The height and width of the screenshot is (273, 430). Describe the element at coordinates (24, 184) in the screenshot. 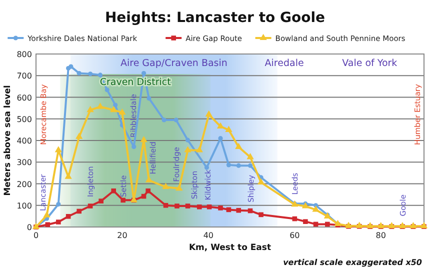

I see `y-tick-label: 200` at that location.